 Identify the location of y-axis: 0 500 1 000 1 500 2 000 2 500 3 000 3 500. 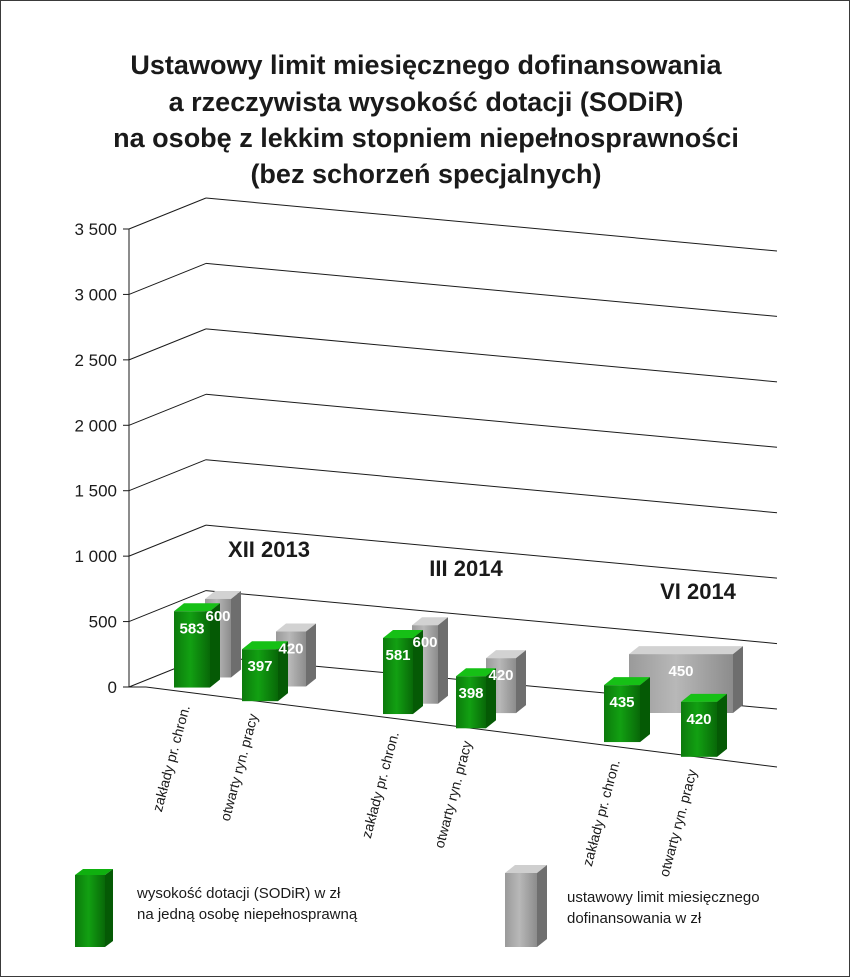
(102, 458).